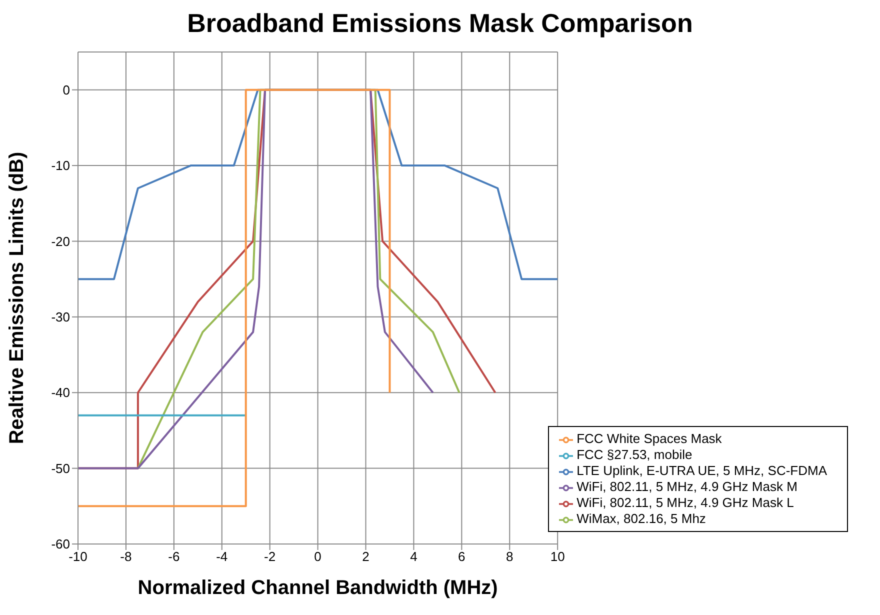  What do you see at coordinates (60, 241) in the screenshot?
I see `y-tick-label: -20` at bounding box center [60, 241].